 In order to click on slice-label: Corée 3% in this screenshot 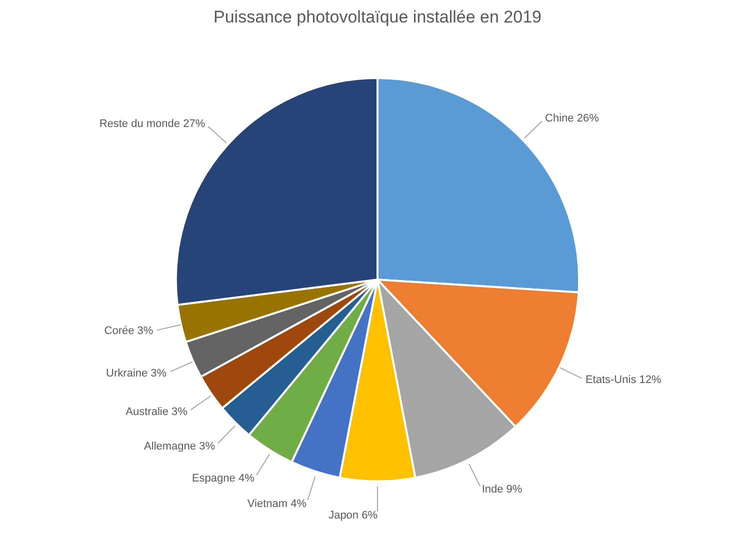, I will do `click(129, 331)`.